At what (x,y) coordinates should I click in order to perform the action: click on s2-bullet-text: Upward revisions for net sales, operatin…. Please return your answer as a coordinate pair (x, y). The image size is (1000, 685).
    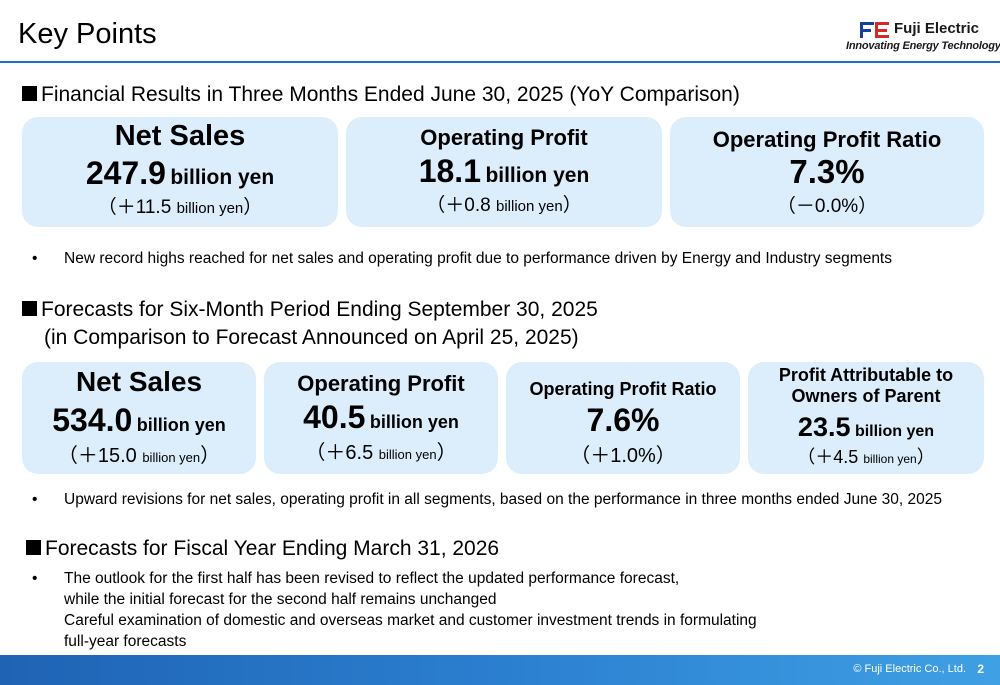
    Looking at the image, I should click on (503, 499).